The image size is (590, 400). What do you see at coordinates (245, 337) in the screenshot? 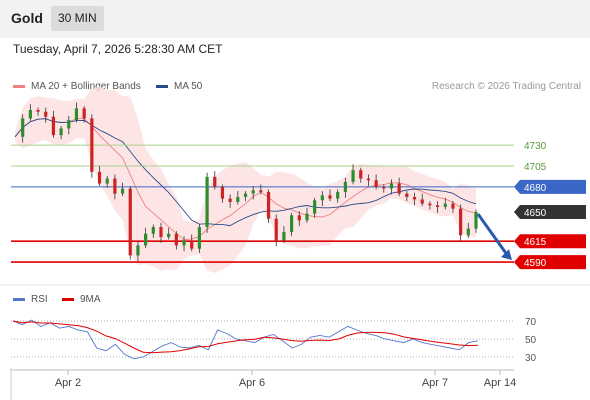
I see `rsi-ma9-line` at bounding box center [245, 337].